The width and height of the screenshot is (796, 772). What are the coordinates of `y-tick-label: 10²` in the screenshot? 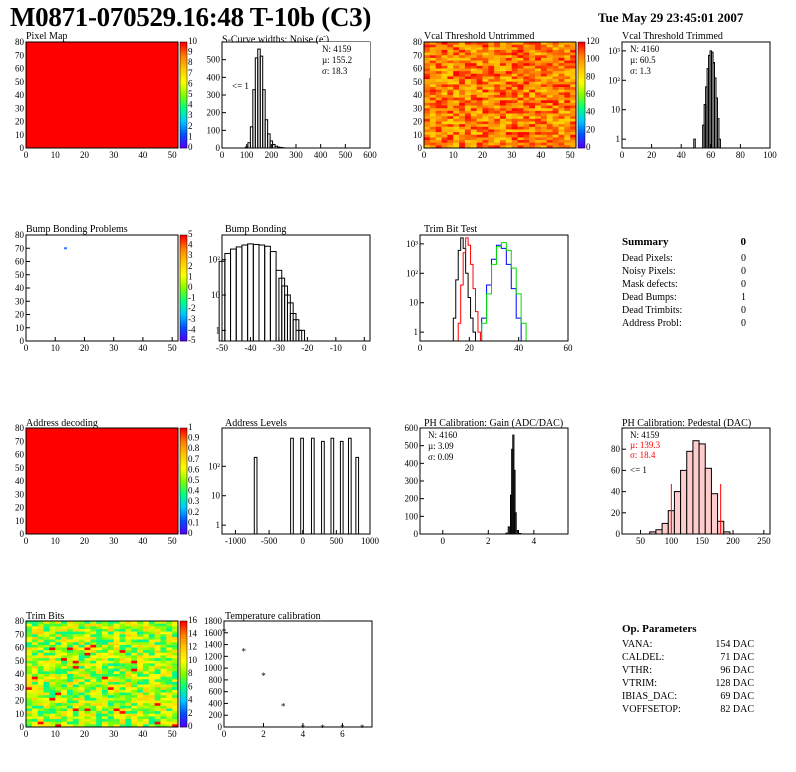 It's located at (214, 466).